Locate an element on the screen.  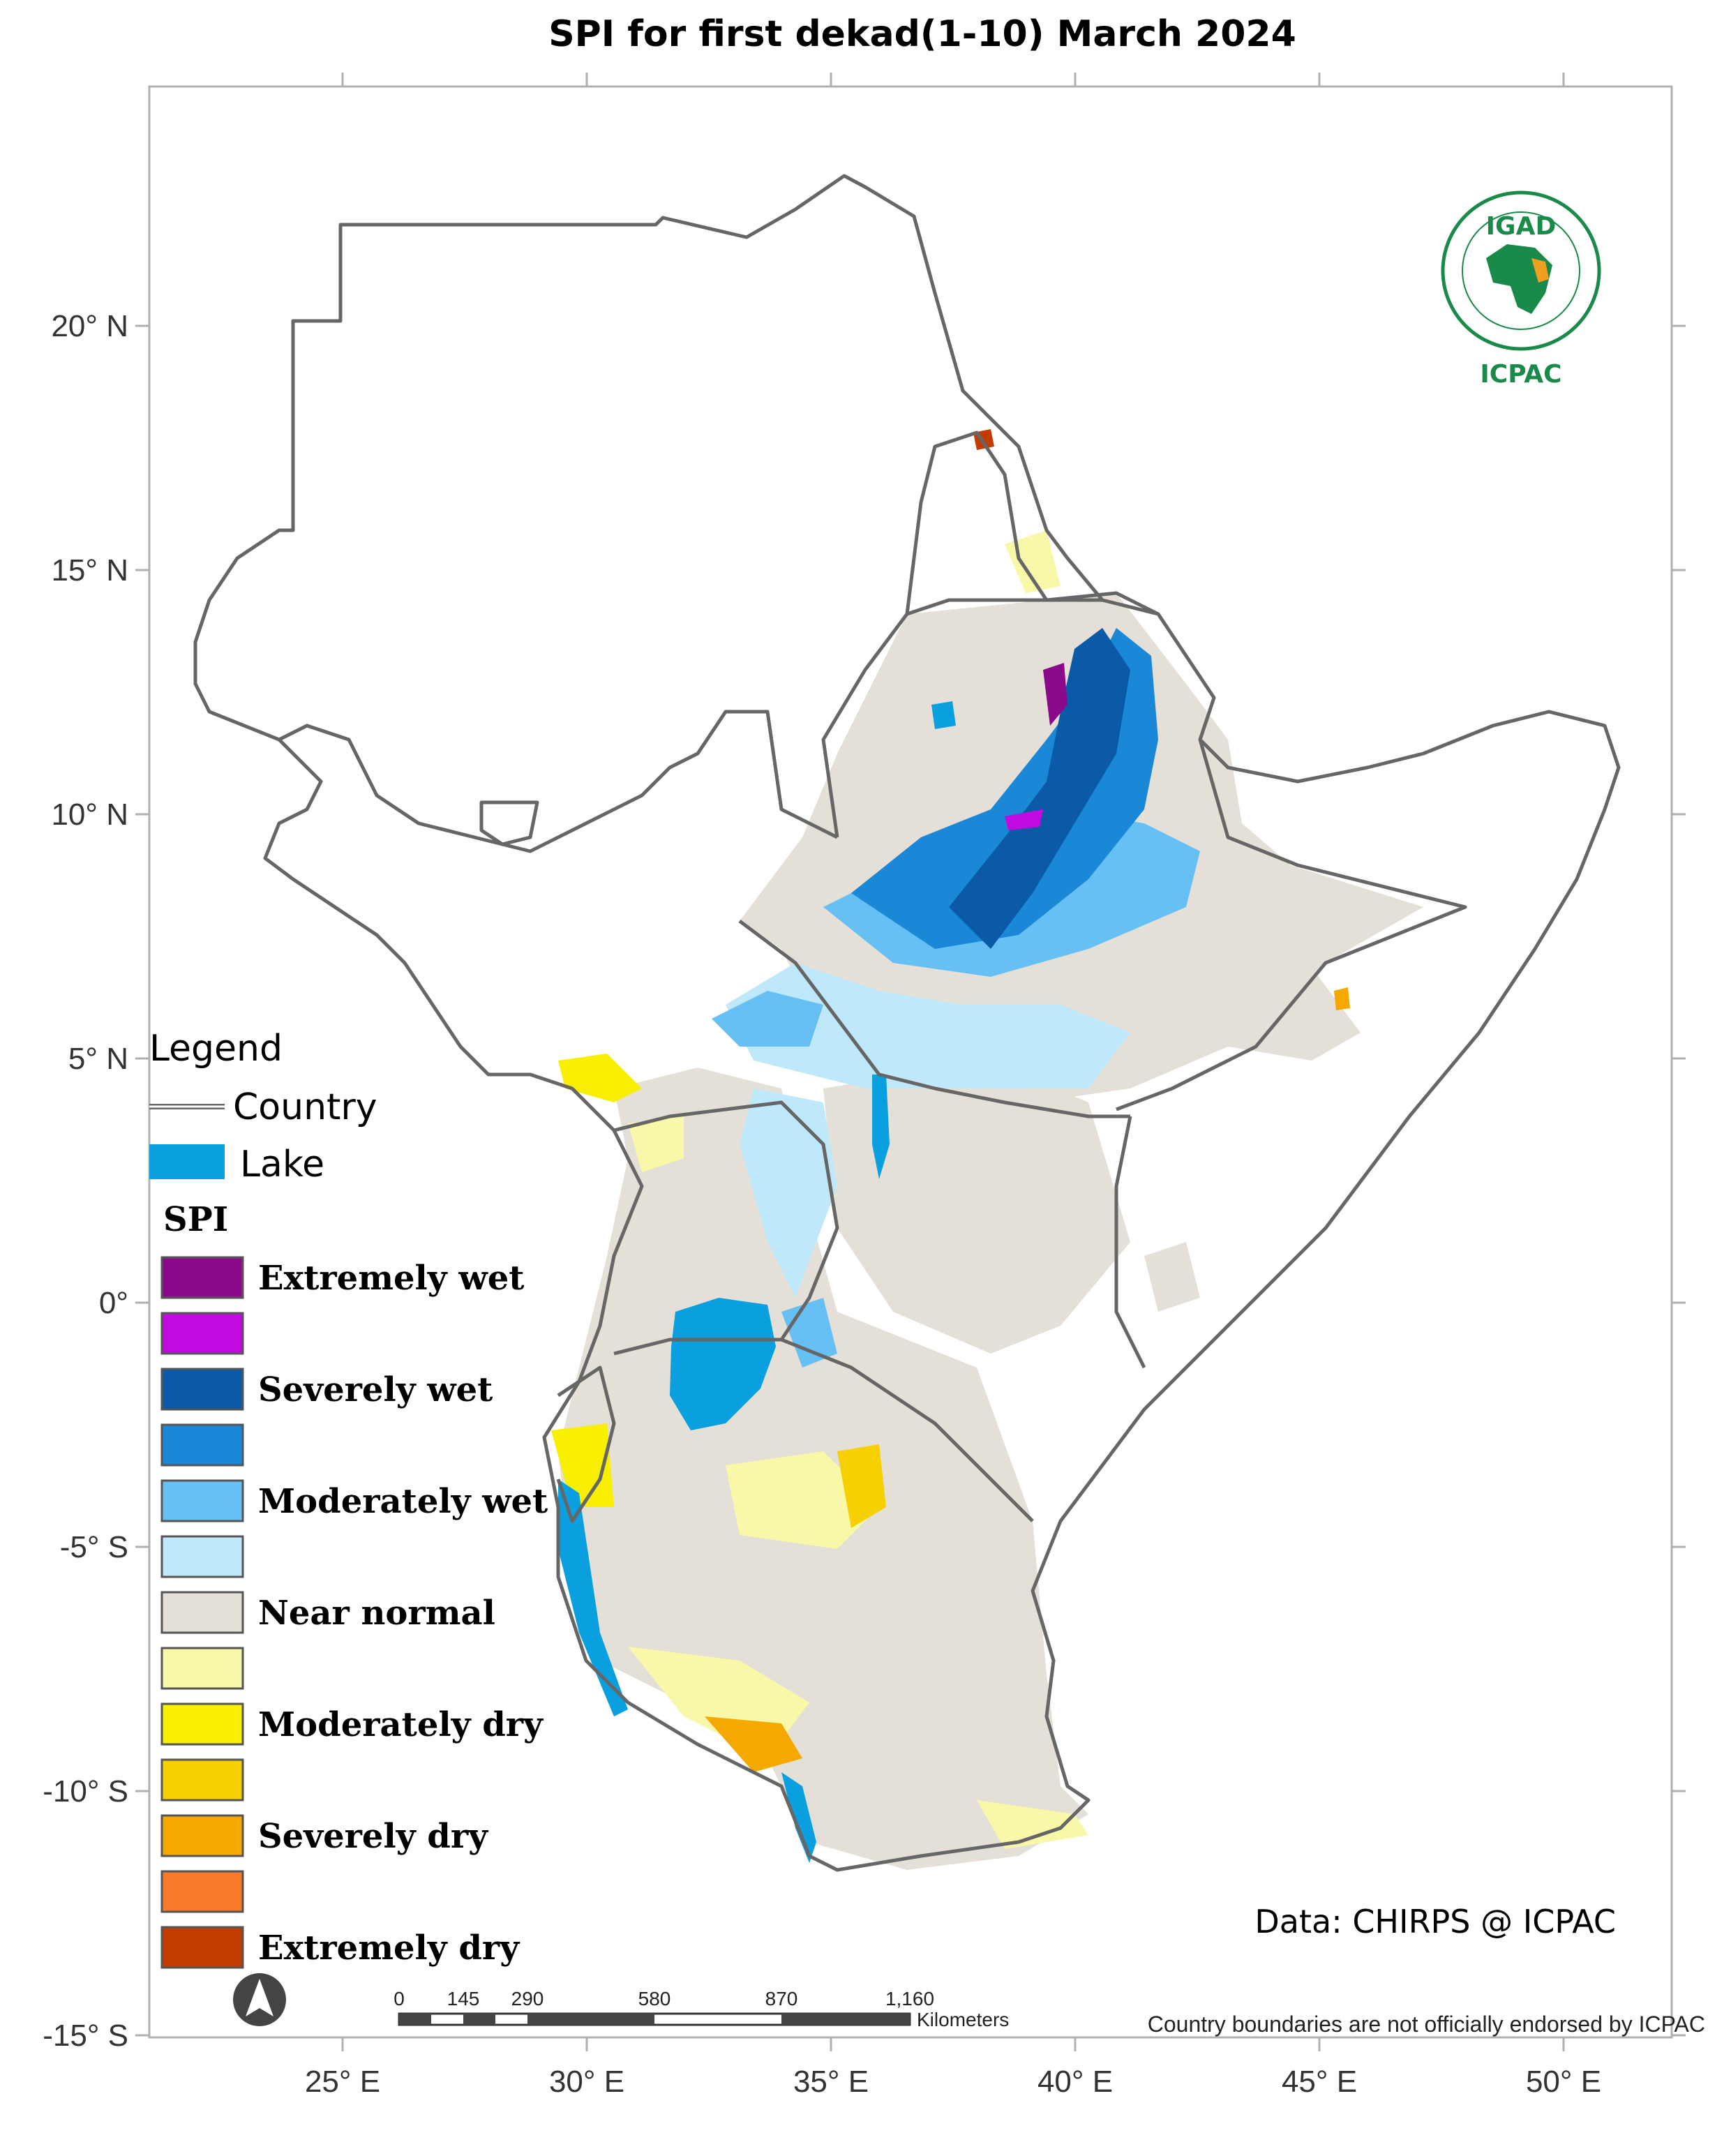
legend-label: Severely wet is located at coordinates (375, 1389).